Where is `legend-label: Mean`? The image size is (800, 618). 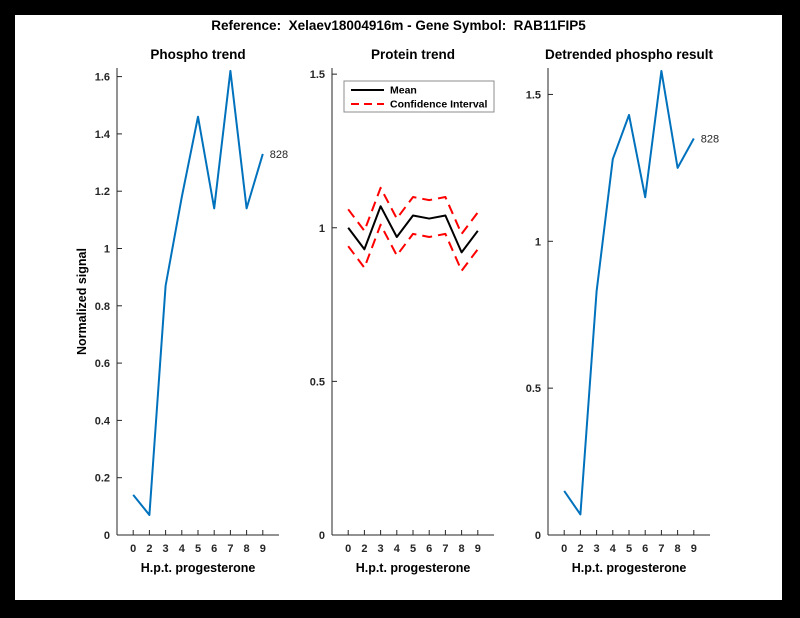
legend-label: Mean is located at coordinates (403, 91).